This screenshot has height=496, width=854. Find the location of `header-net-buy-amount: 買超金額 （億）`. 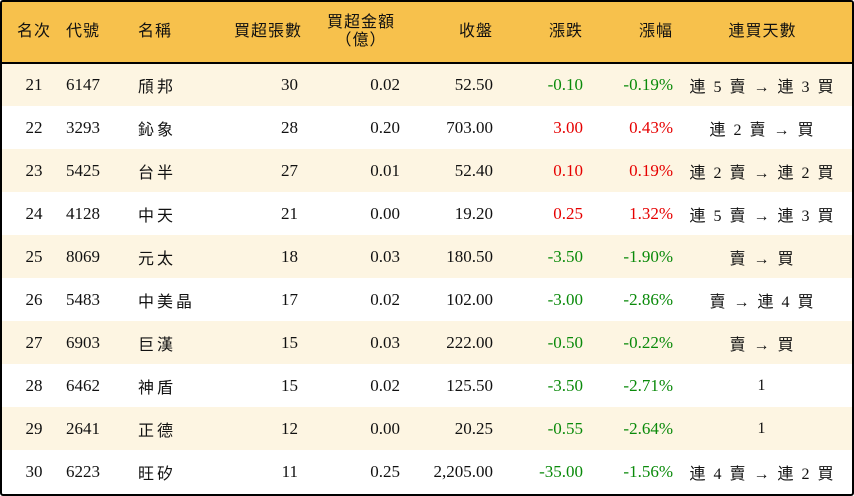

header-net-buy-amount: 買超金額 （億） is located at coordinates (353, 33).